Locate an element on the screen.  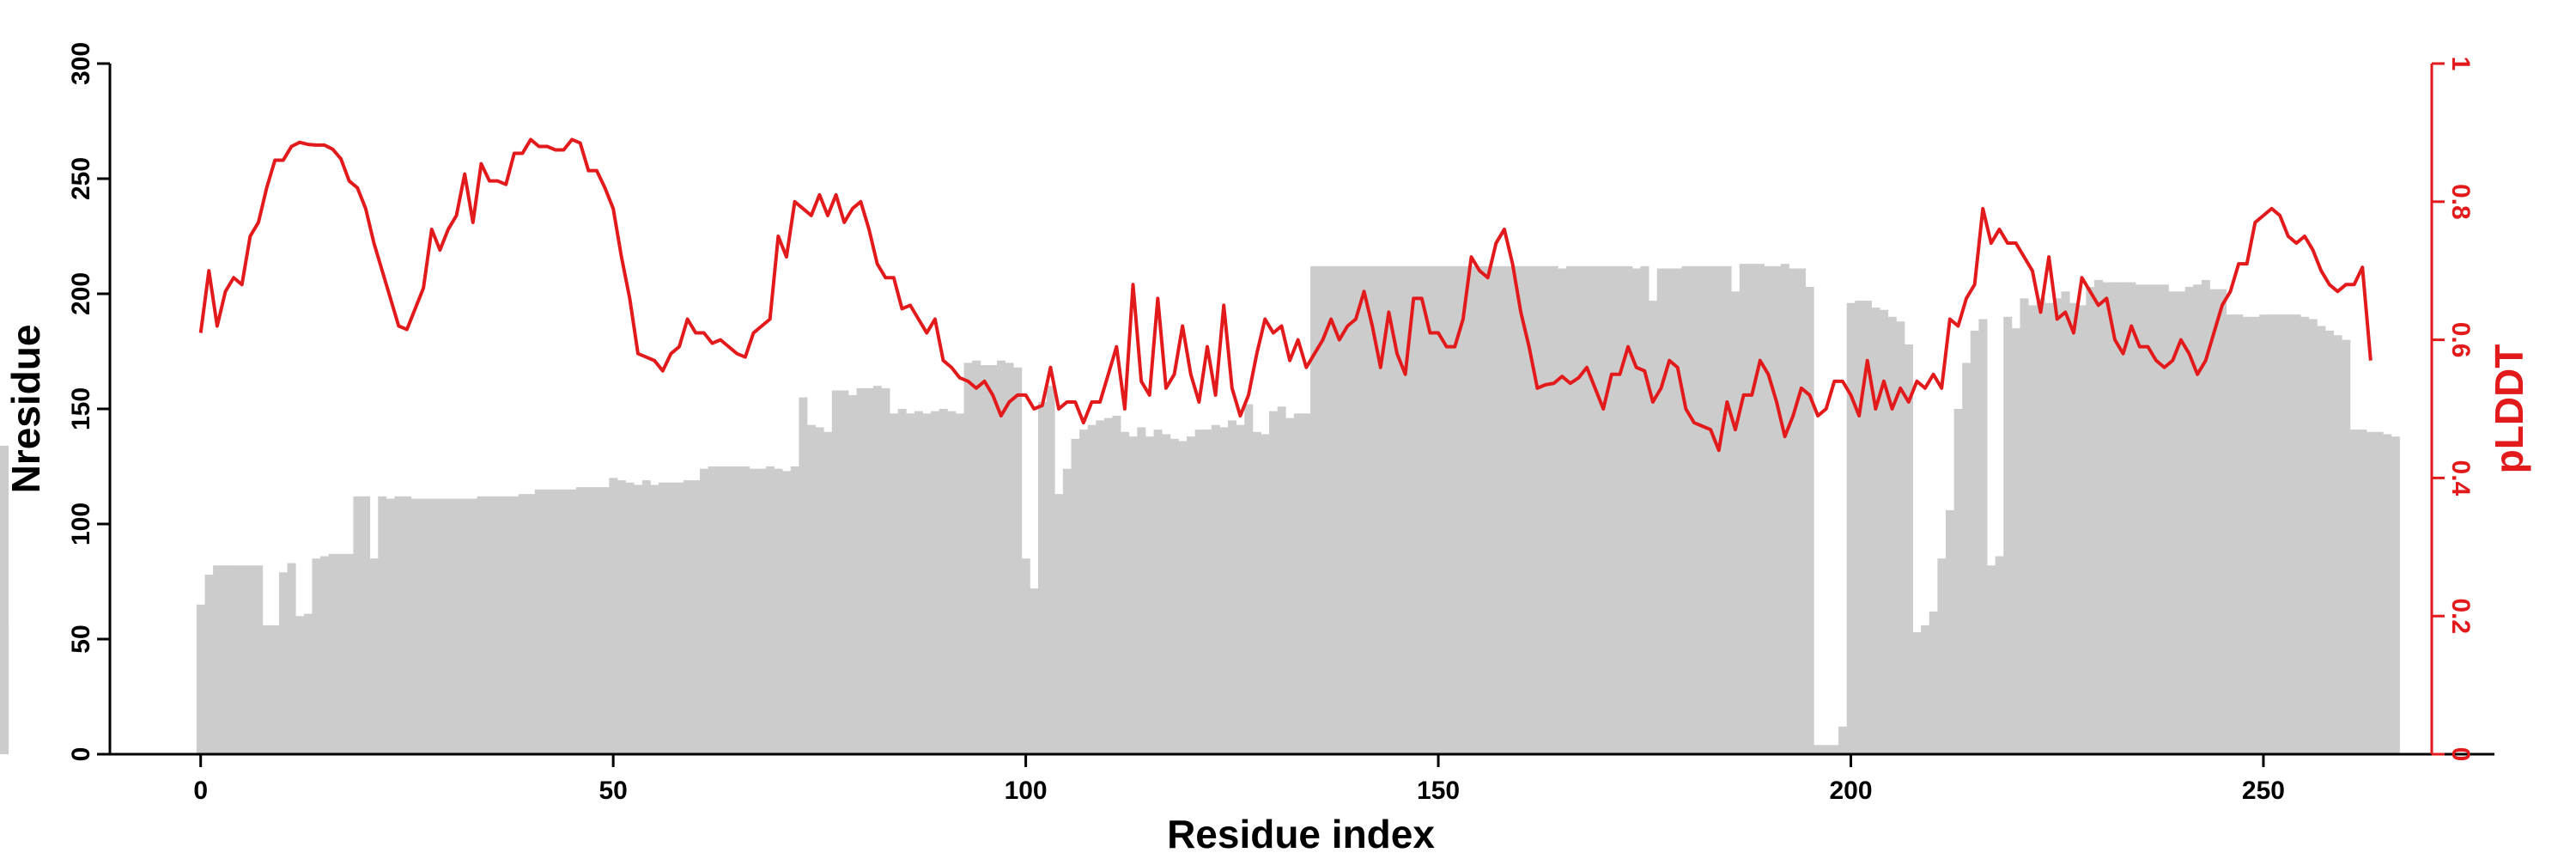
left-y-ticks: 0 50 100 150 200 250 300 is located at coordinates (88, 402).